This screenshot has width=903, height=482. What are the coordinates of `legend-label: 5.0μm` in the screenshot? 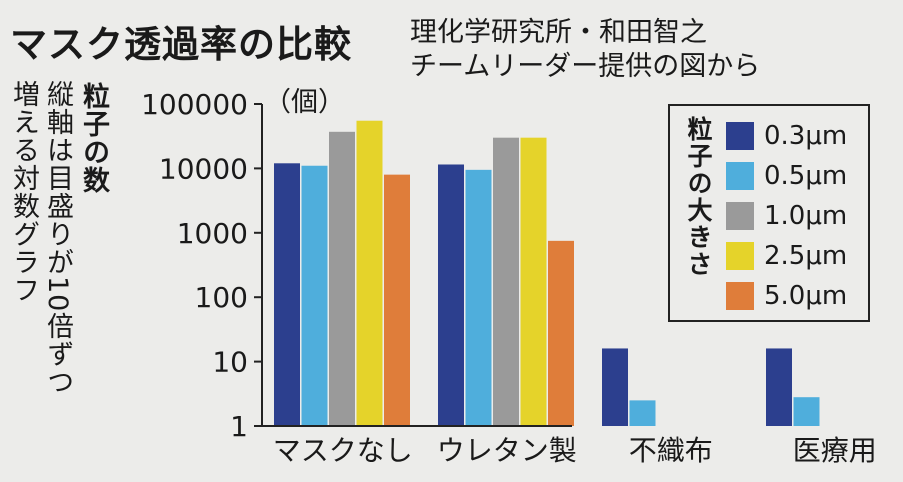 It's located at (806, 296).